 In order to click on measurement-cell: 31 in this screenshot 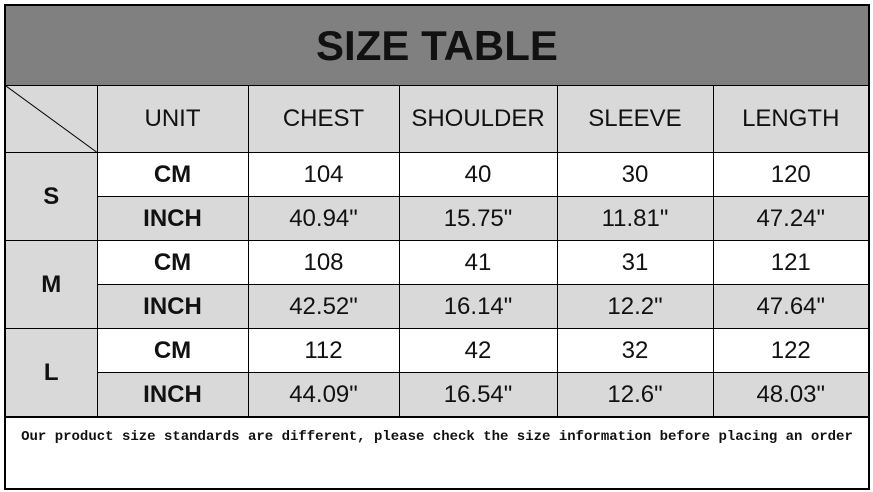, I will do `click(635, 262)`.